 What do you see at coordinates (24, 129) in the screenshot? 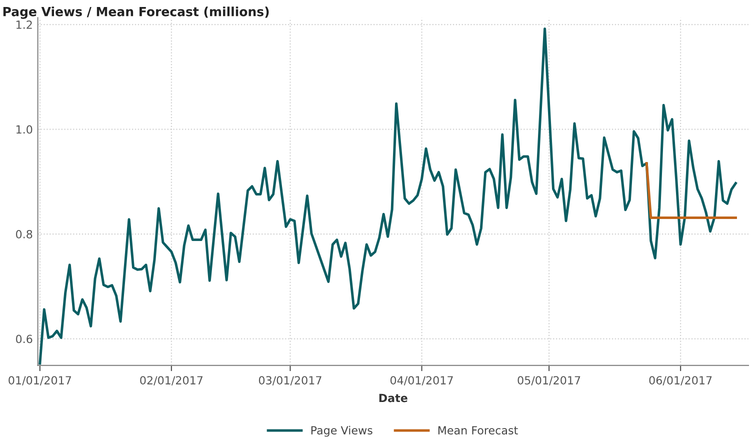
I see `y-tick-label: 1.0` at bounding box center [24, 129].